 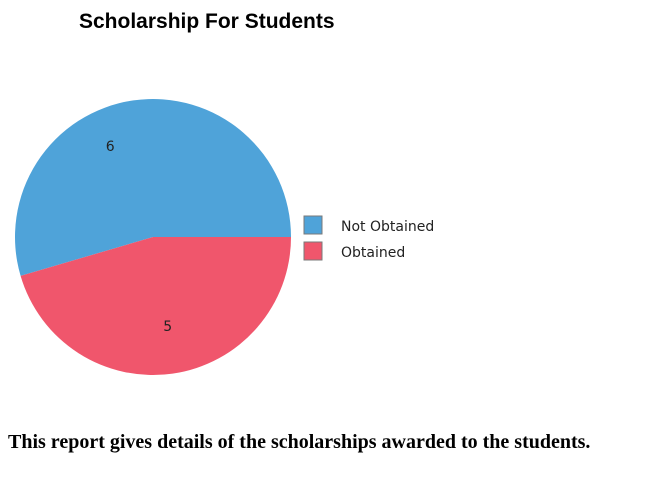 What do you see at coordinates (139, 237) in the screenshot?
I see `pie-data-labels: 65` at bounding box center [139, 237].